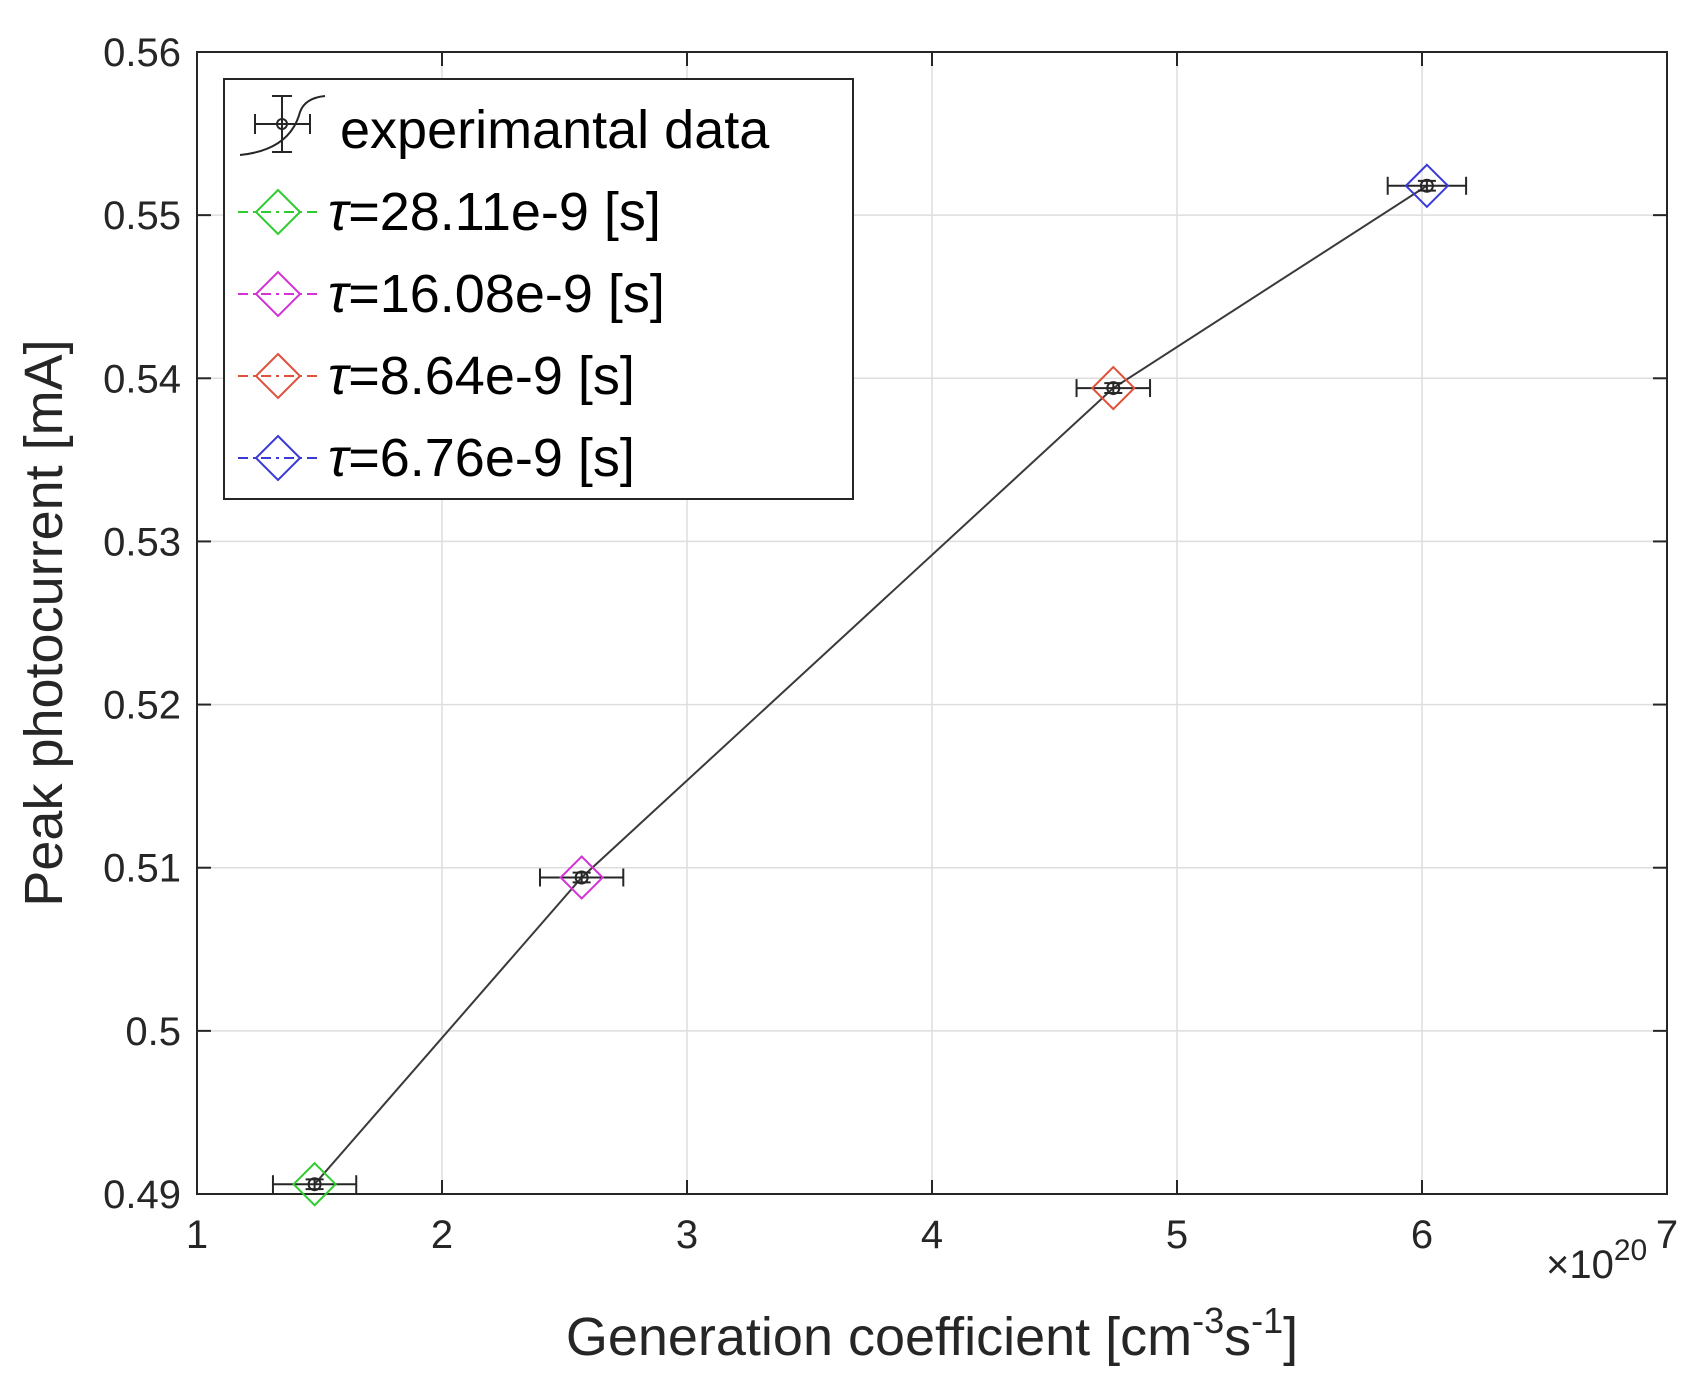  I want to click on x-tick-label: 1, so click(197, 1235).